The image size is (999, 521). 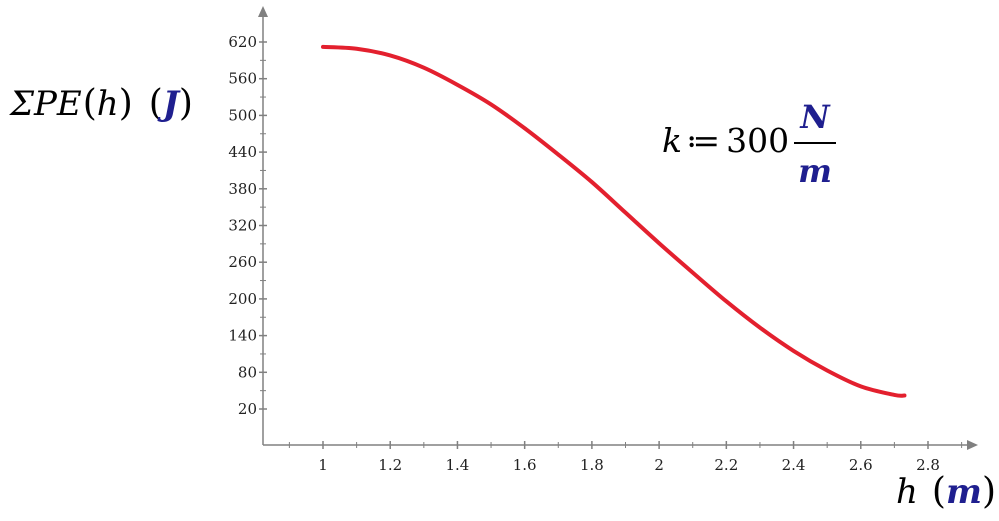 I want to click on y-tick-label-1: 80, so click(x=247, y=372).